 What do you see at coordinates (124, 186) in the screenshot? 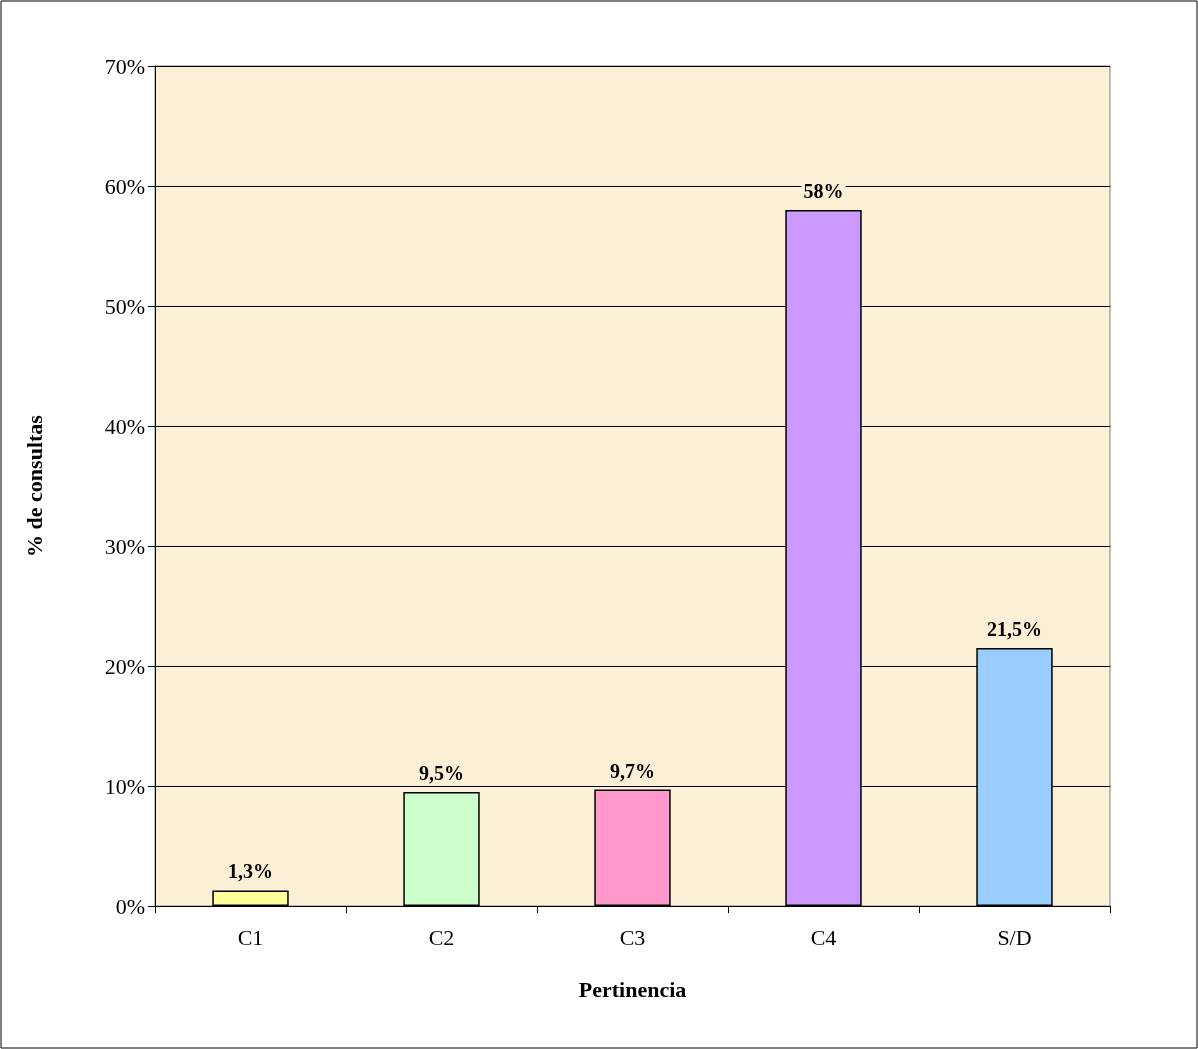
I see `y-tick-label: 60%` at bounding box center [124, 186].